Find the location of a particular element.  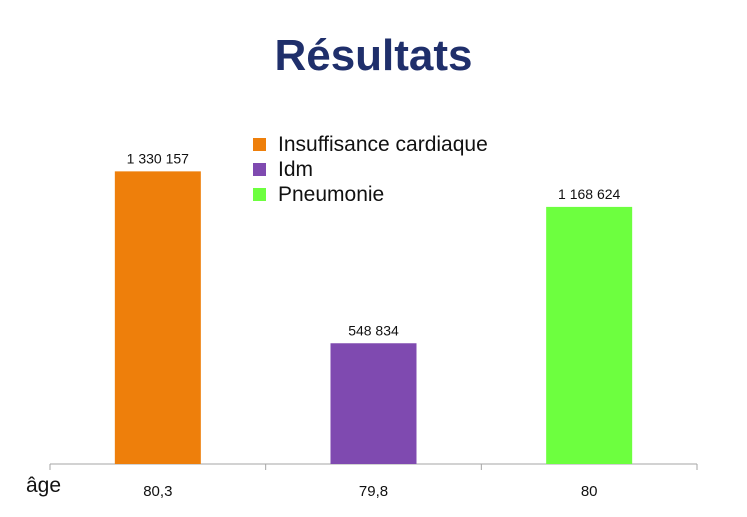

legend-swatch-insuffisance-cardiaque is located at coordinates (259, 144).